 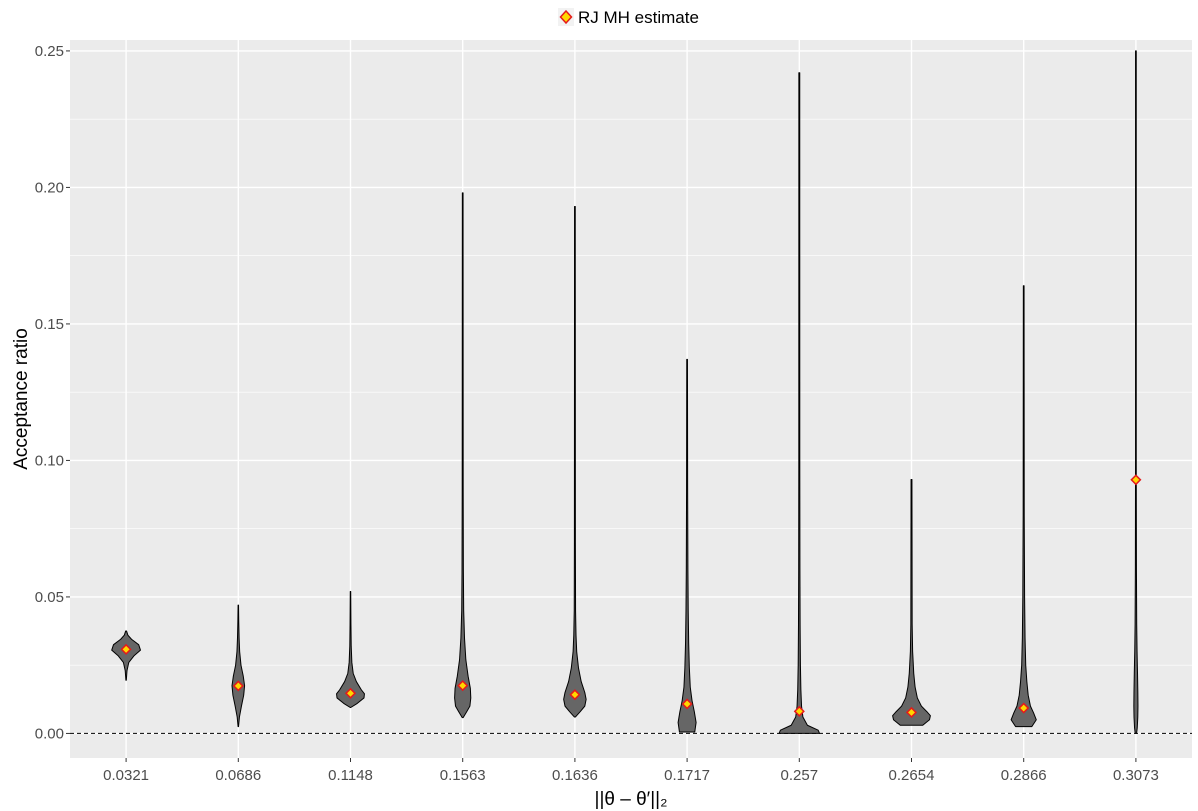 I want to click on violin-0.2654, so click(x=911, y=602).